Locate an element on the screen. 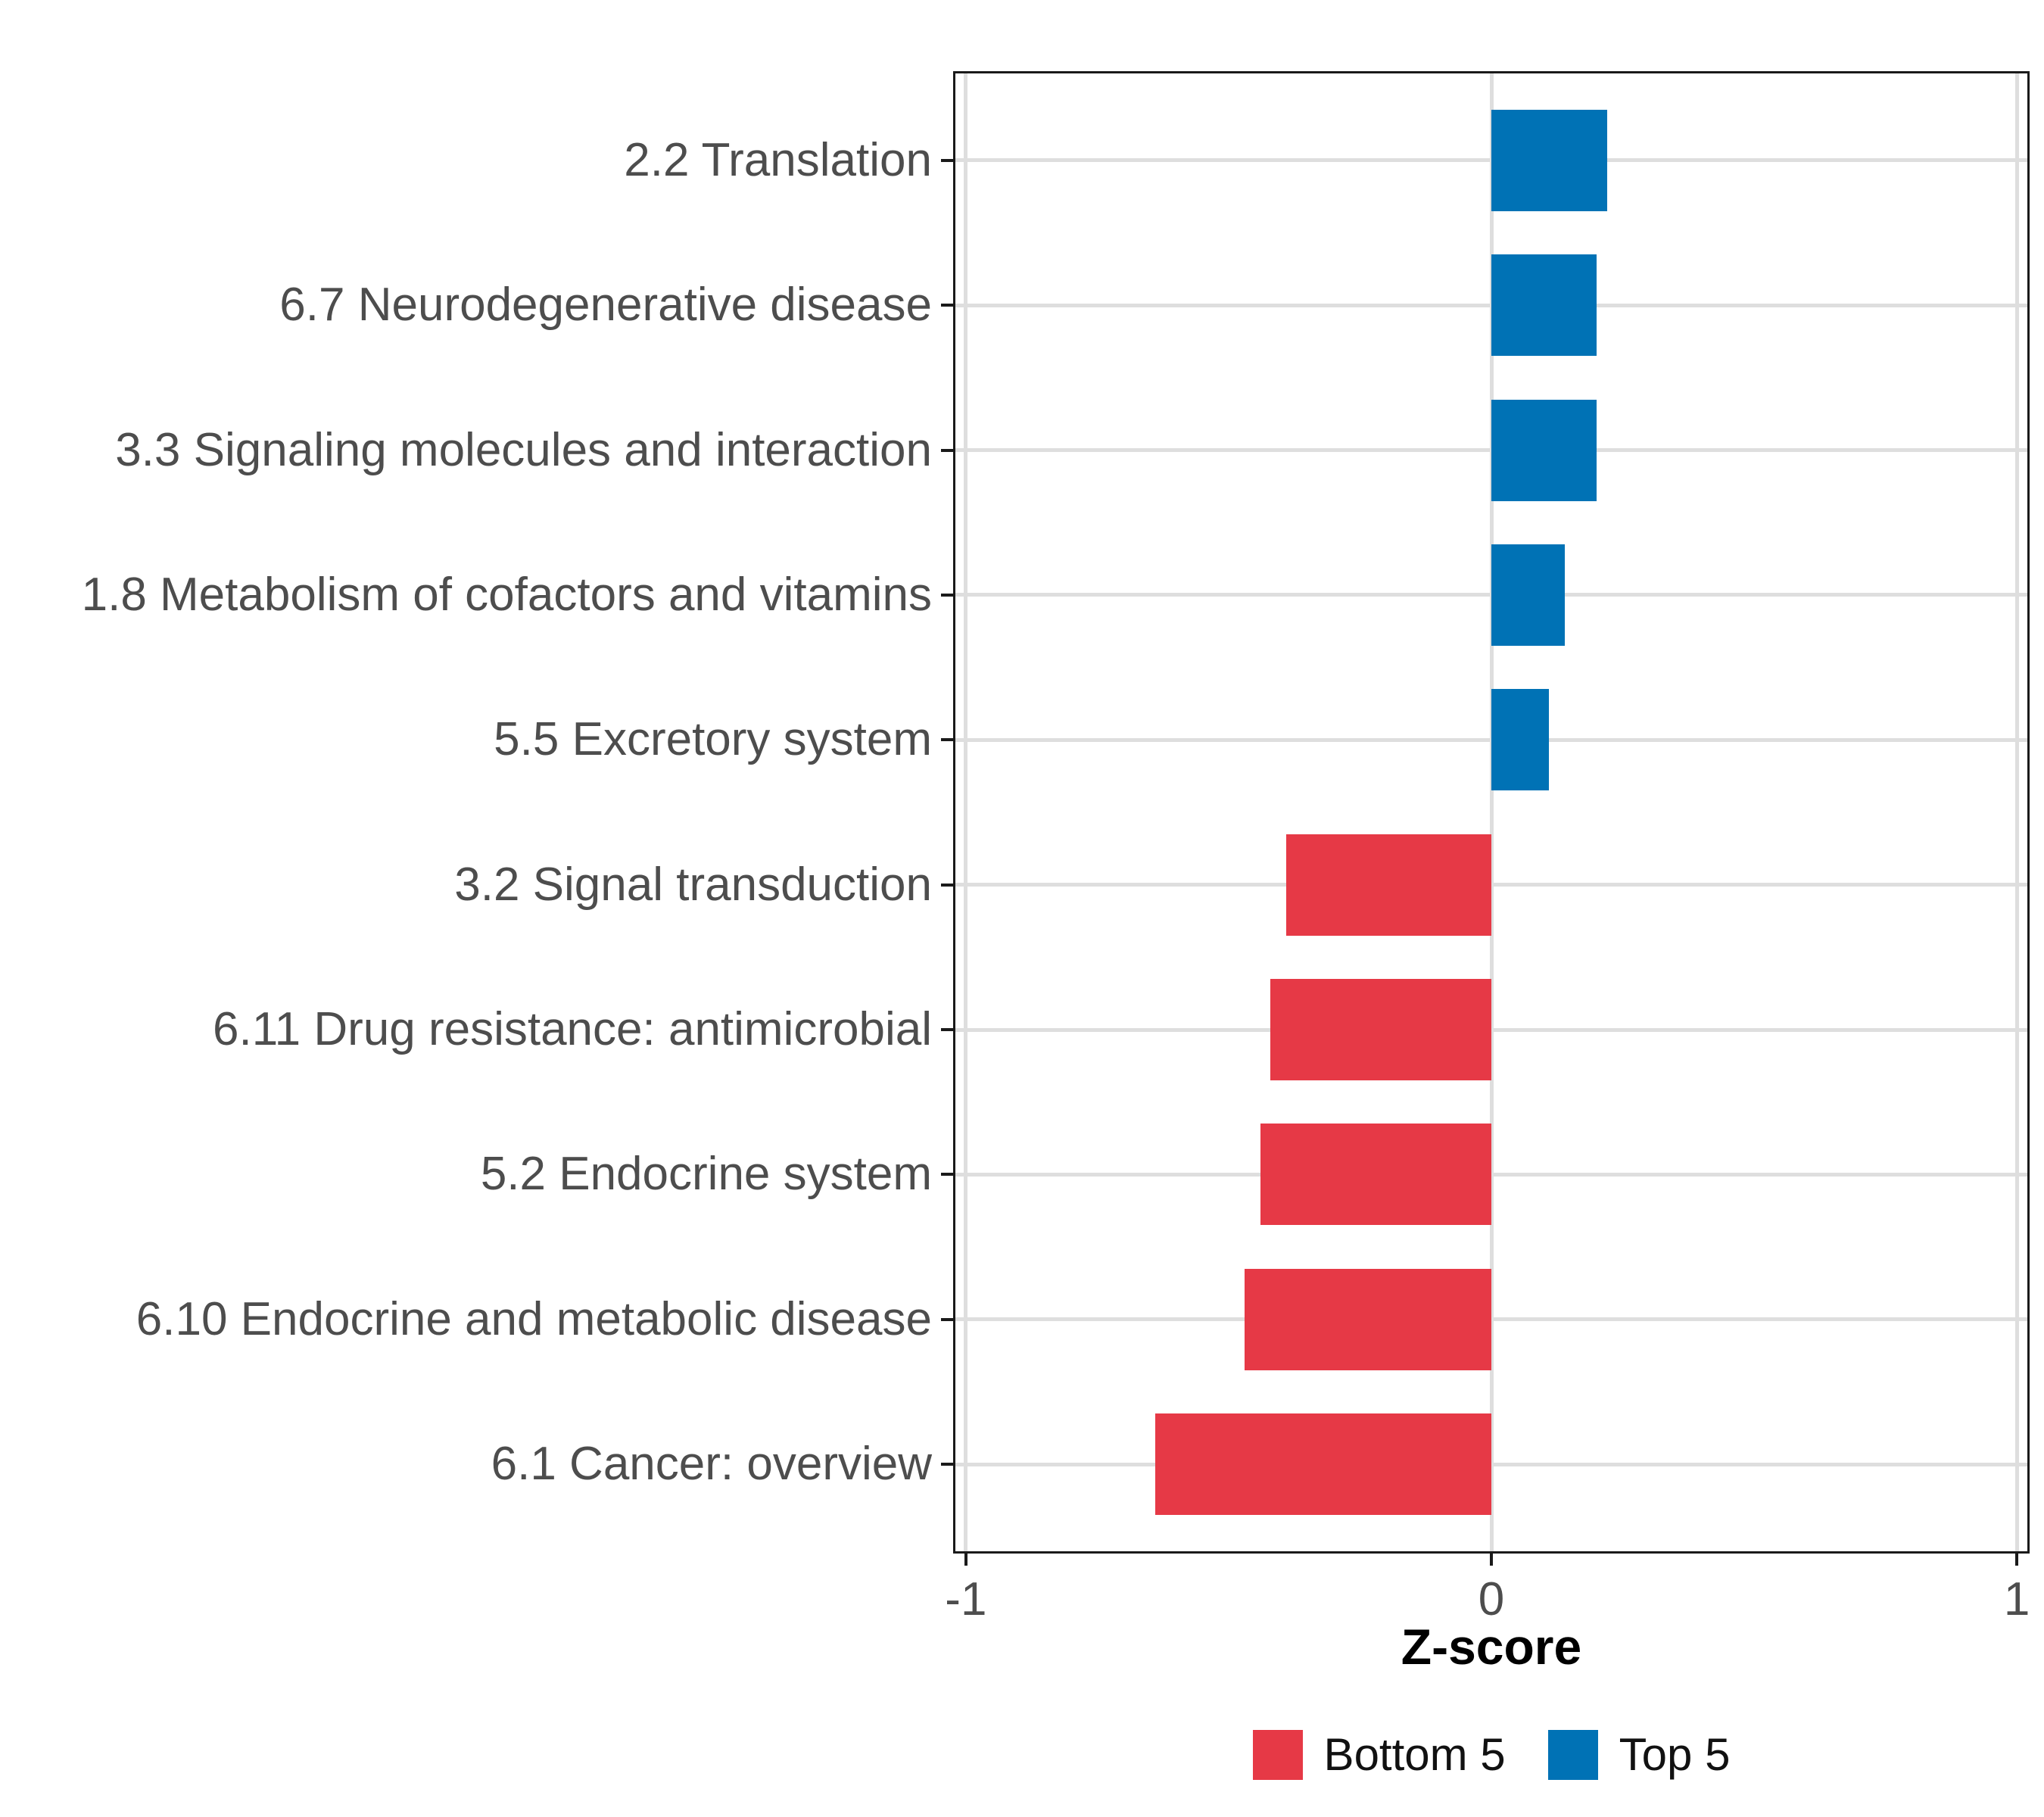 The width and height of the screenshot is (2044, 1817). y-axis-label-2: 3.3 Signaling molecules and interaction is located at coordinates (523, 449).